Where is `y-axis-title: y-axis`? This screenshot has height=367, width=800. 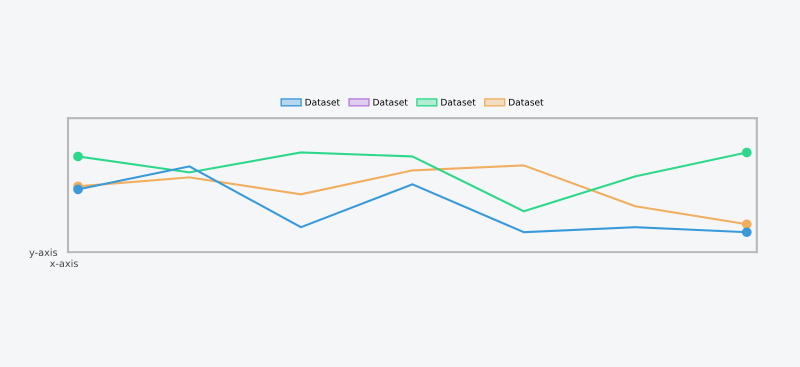
y-axis-title: y-axis is located at coordinates (43, 253).